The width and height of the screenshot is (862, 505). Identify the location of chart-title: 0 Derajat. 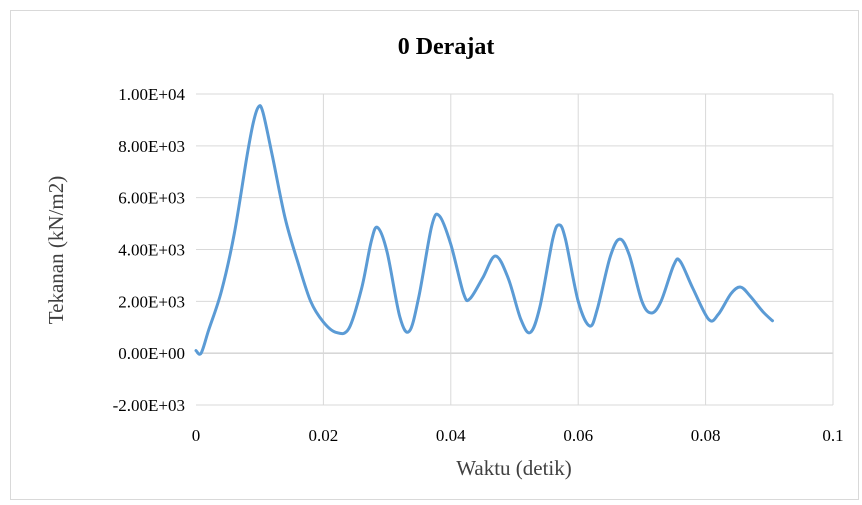
(446, 47).